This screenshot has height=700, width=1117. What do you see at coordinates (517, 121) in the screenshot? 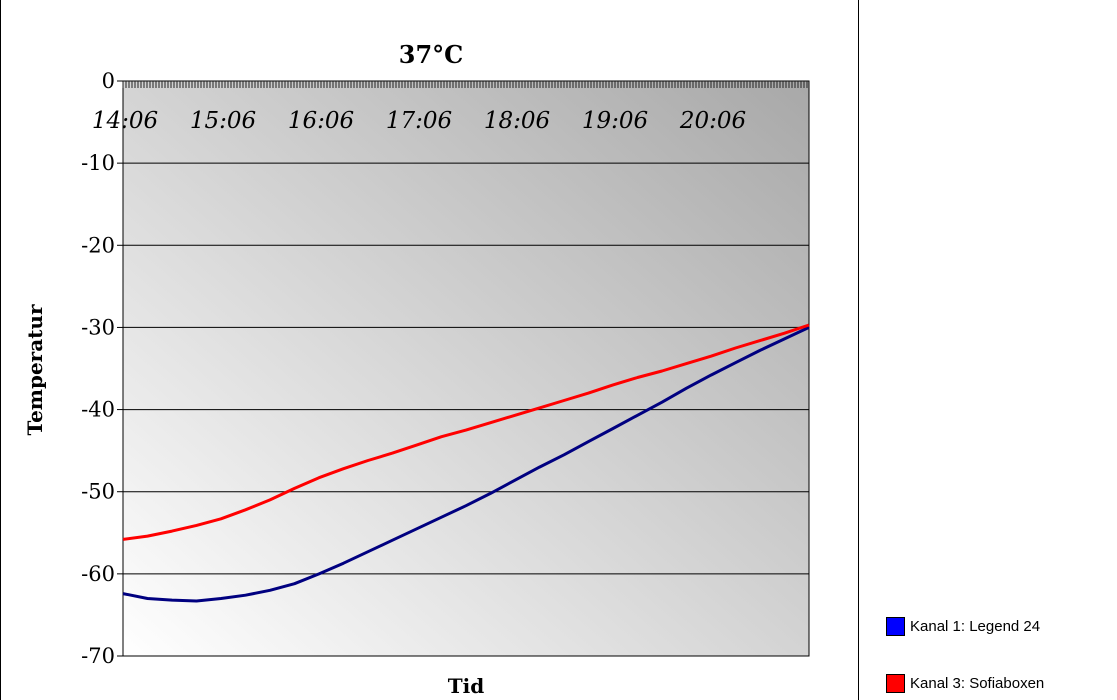
I see `x-tick-label: 18:06` at bounding box center [517, 121].